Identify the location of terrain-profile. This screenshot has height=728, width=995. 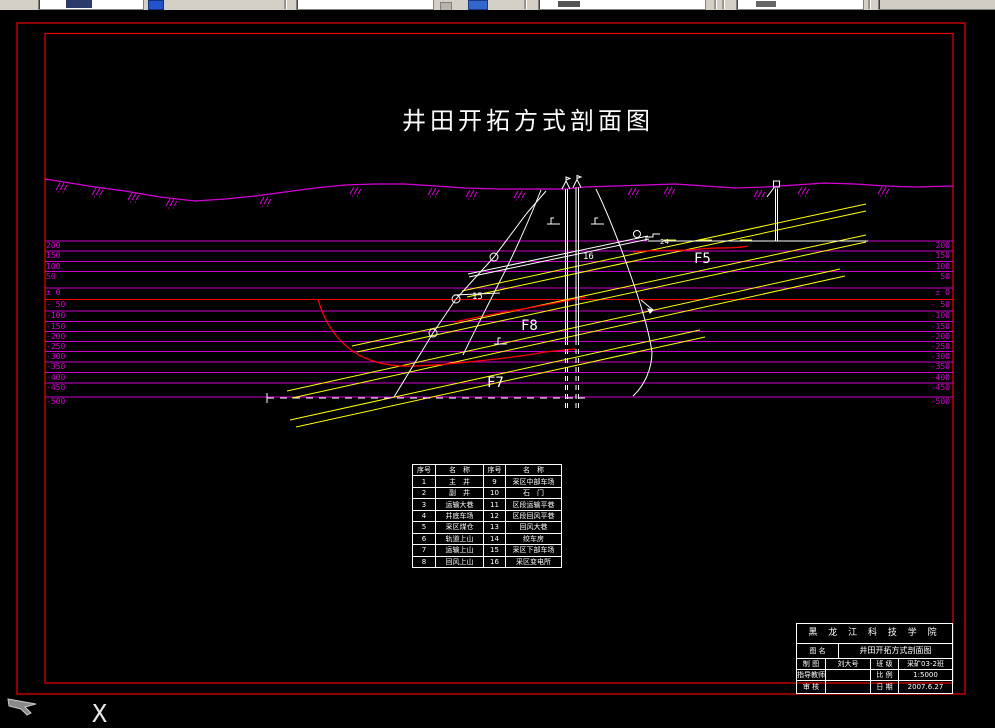
(499, 190).